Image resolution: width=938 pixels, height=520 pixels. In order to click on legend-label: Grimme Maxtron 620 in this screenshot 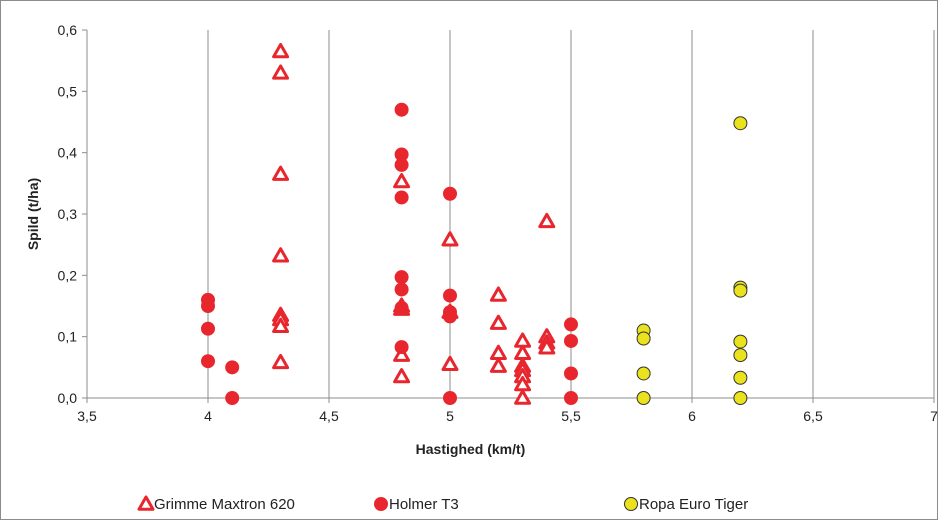, I will do `click(224, 504)`.